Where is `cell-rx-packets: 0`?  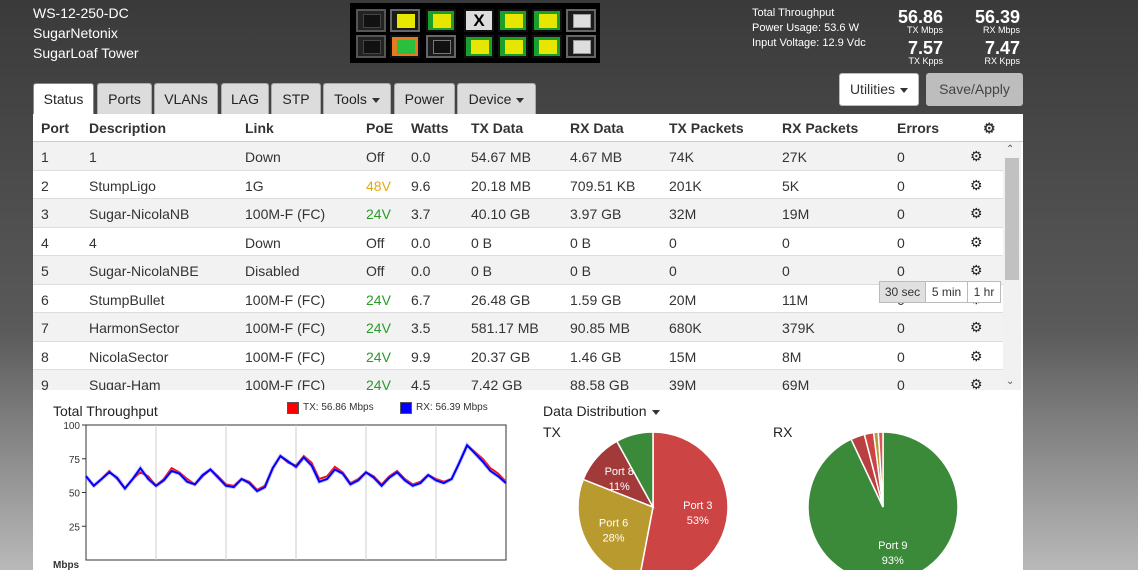
cell-rx-packets: 0 is located at coordinates (786, 271).